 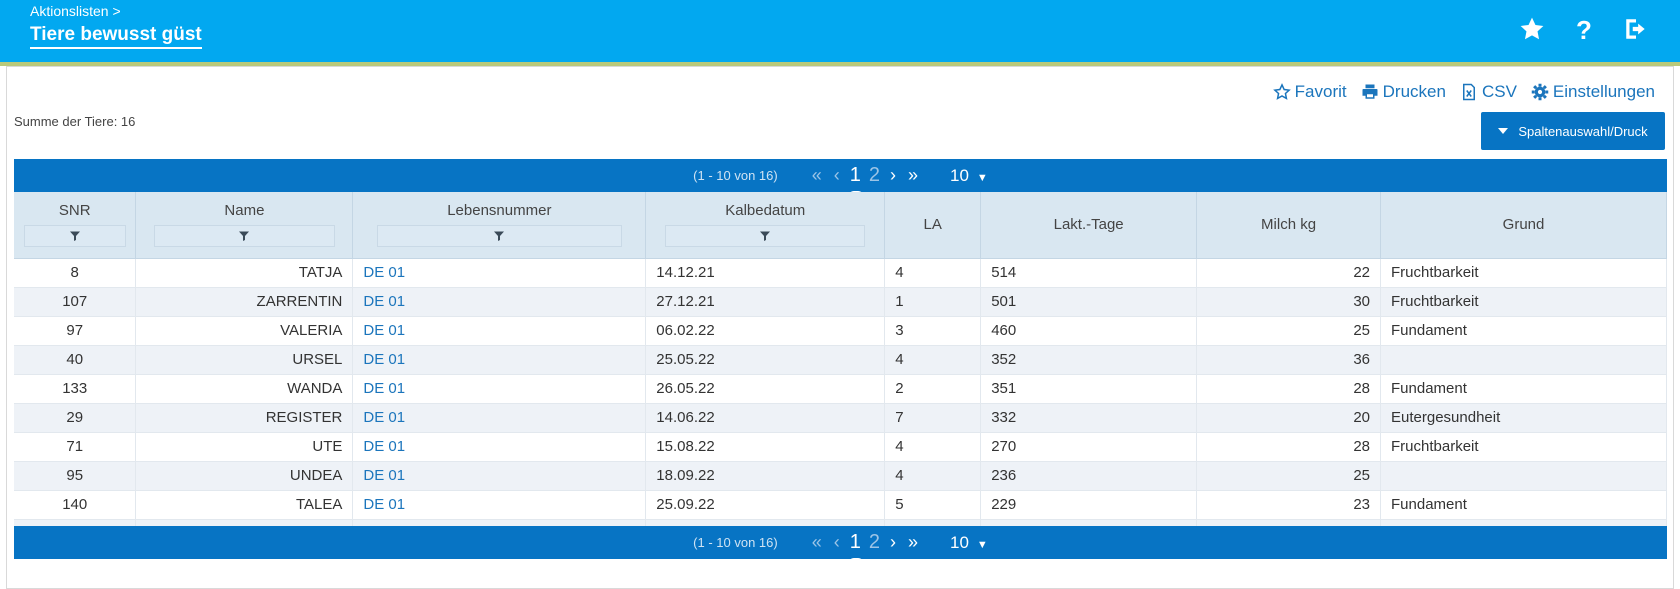 What do you see at coordinates (75, 273) in the screenshot?
I see `cell-snr: 8` at bounding box center [75, 273].